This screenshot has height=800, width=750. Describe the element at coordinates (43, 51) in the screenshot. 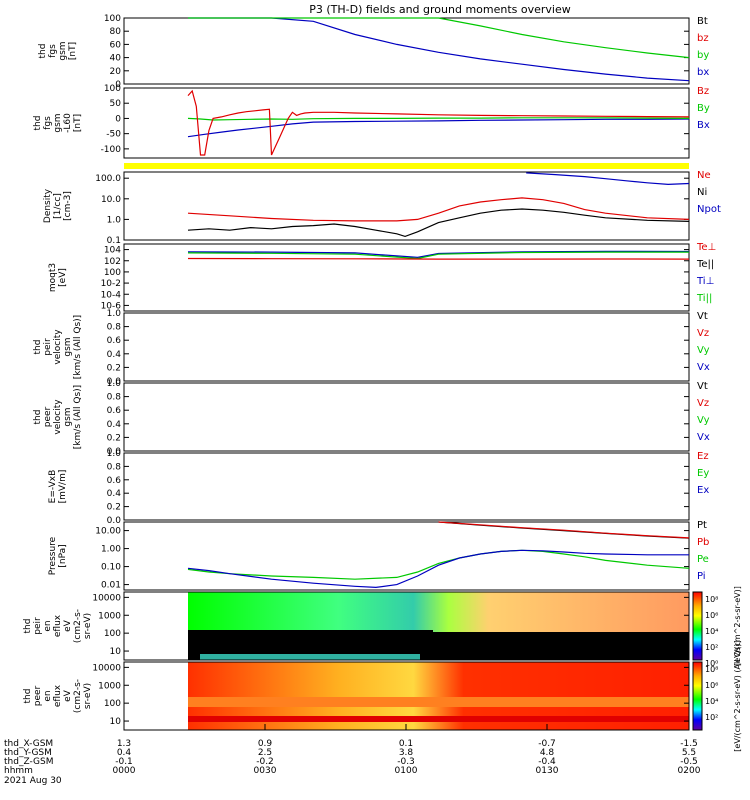

I see `ylabel-0-0: thd` at that location.